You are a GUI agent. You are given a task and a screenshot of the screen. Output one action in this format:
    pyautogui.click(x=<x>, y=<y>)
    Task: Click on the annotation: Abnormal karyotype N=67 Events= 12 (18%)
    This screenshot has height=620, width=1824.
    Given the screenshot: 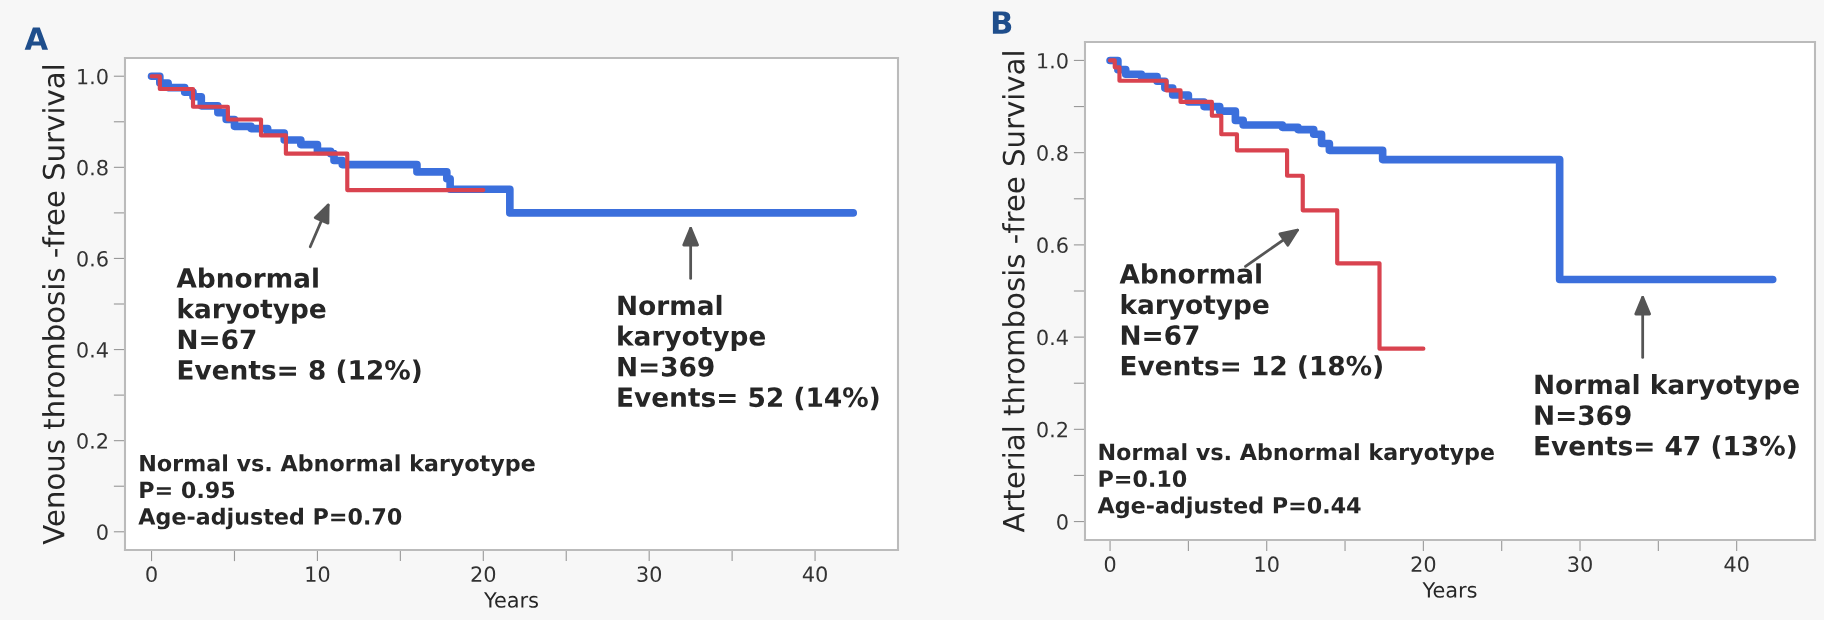 What is the action you would take?
    pyautogui.click(x=1250, y=321)
    